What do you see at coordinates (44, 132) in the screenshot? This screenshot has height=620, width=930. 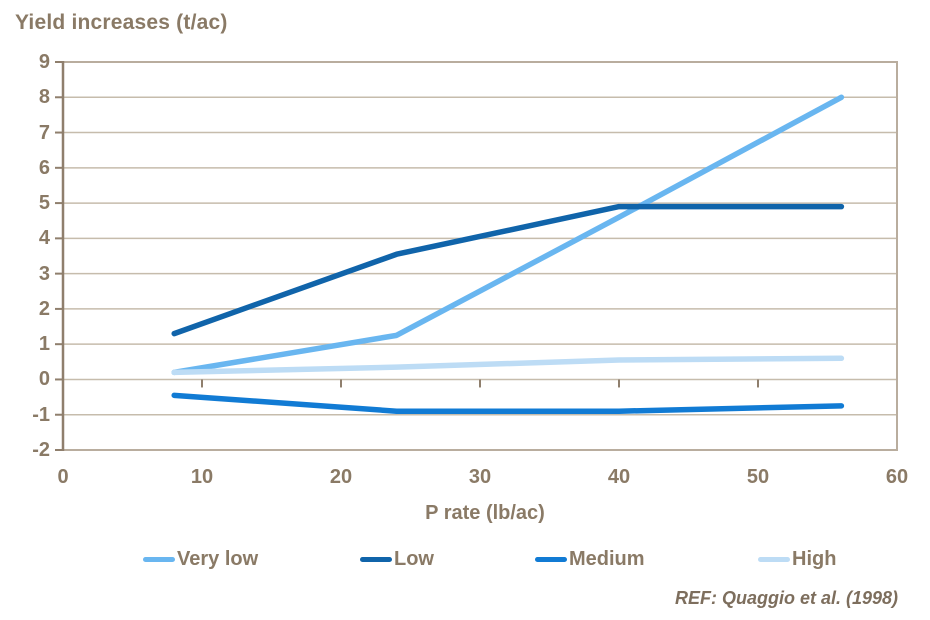 I see `y-tick-label: 7` at bounding box center [44, 132].